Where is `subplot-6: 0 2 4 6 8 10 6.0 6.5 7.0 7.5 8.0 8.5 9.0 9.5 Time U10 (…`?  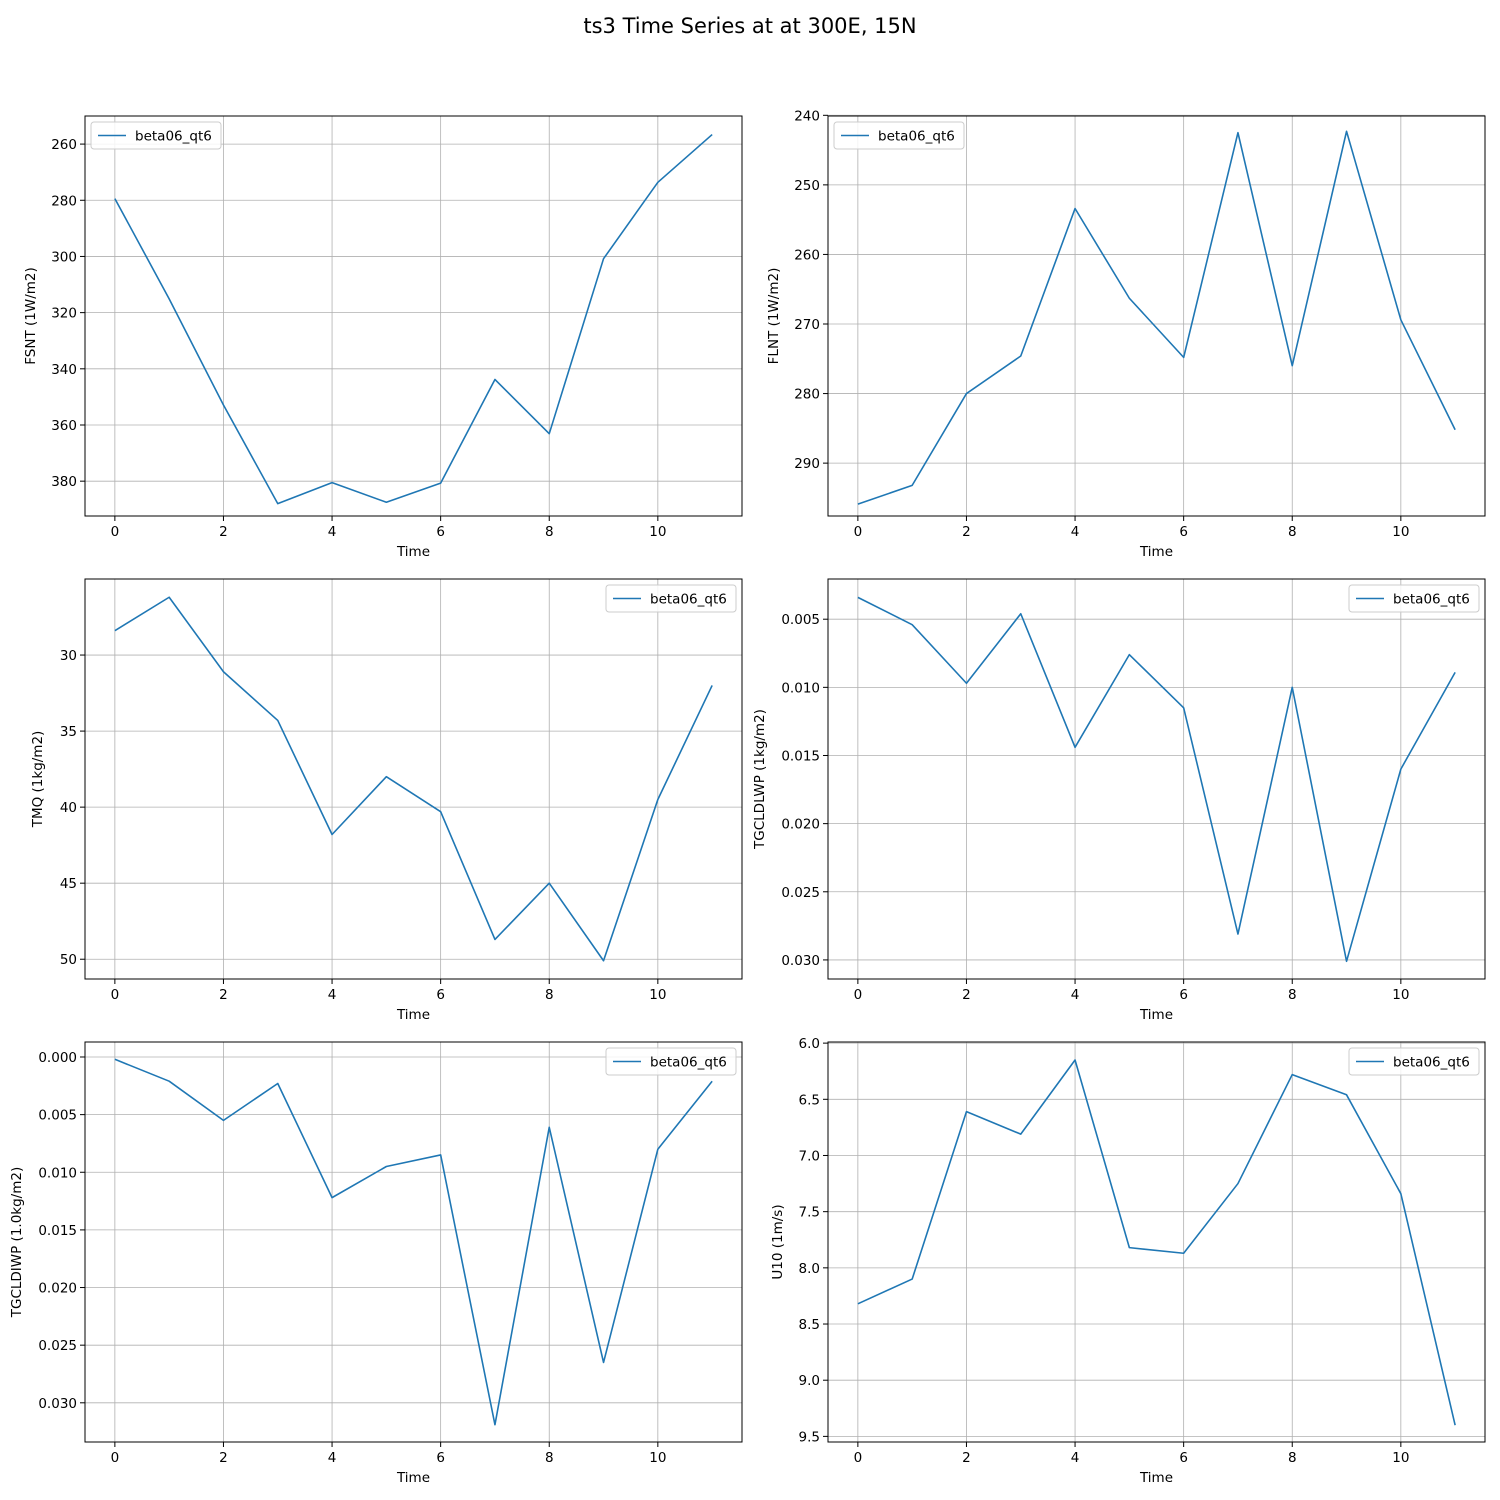 subplot-6: 0 2 4 6 8 10 6.0 6.5 7.0 7.5 8.0 8.5 9.0 9.5 Time U10 (… is located at coordinates (1128, 1261).